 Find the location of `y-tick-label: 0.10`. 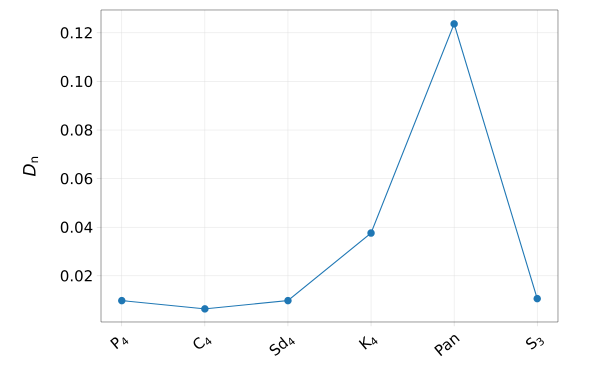

y-tick-label: 0.10 is located at coordinates (76, 82).